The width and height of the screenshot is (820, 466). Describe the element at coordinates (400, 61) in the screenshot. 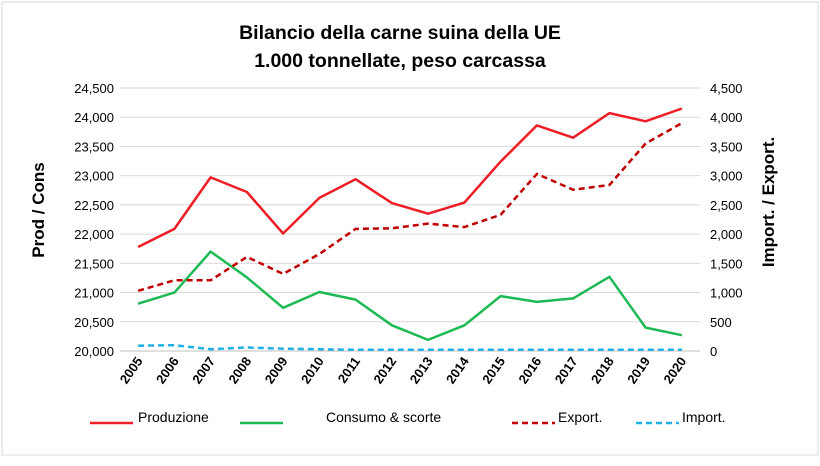

I see `chart-title-line2: 1.000 tonnellate, peso carcassa` at that location.